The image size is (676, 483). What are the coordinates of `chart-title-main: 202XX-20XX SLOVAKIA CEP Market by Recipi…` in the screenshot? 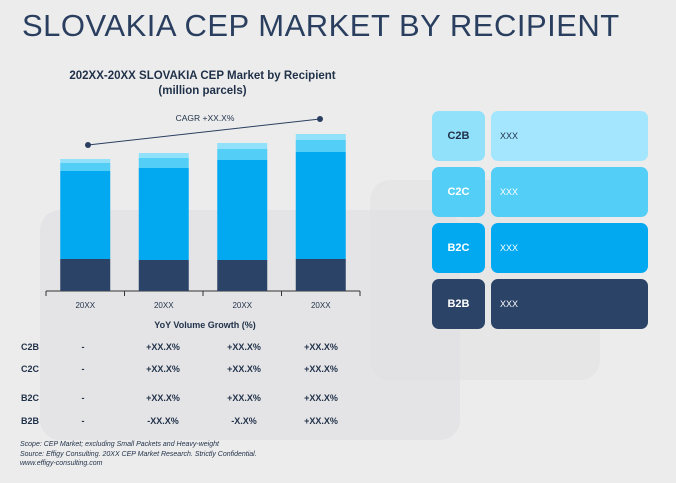 It's located at (202, 76).